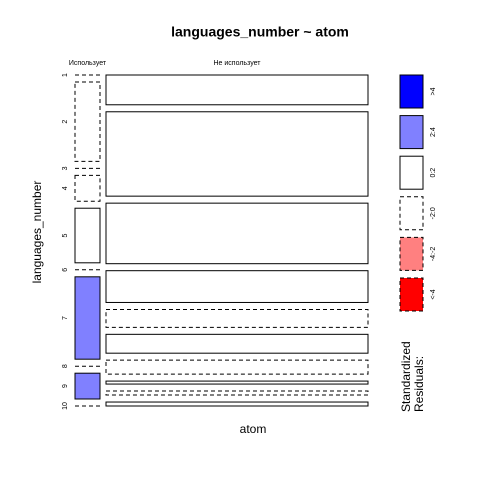 Image resolution: width=480 pixels, height=480 pixels. What do you see at coordinates (65, 75) in the screenshot?
I see `y-tick-label: 1` at bounding box center [65, 75].